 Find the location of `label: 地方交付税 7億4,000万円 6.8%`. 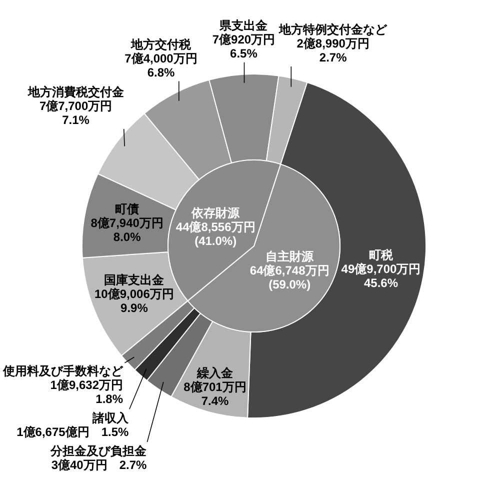

label: 地方交付税 7億4,000万円 6.8% is located at coordinates (161, 58).